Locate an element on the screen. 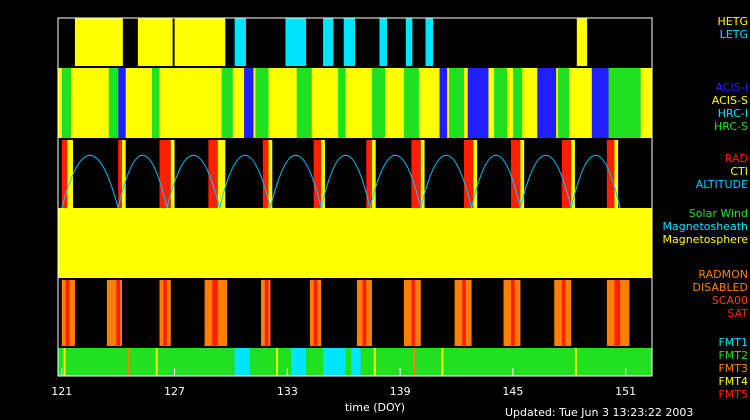  legend-label: FMT1 is located at coordinates (733, 342).